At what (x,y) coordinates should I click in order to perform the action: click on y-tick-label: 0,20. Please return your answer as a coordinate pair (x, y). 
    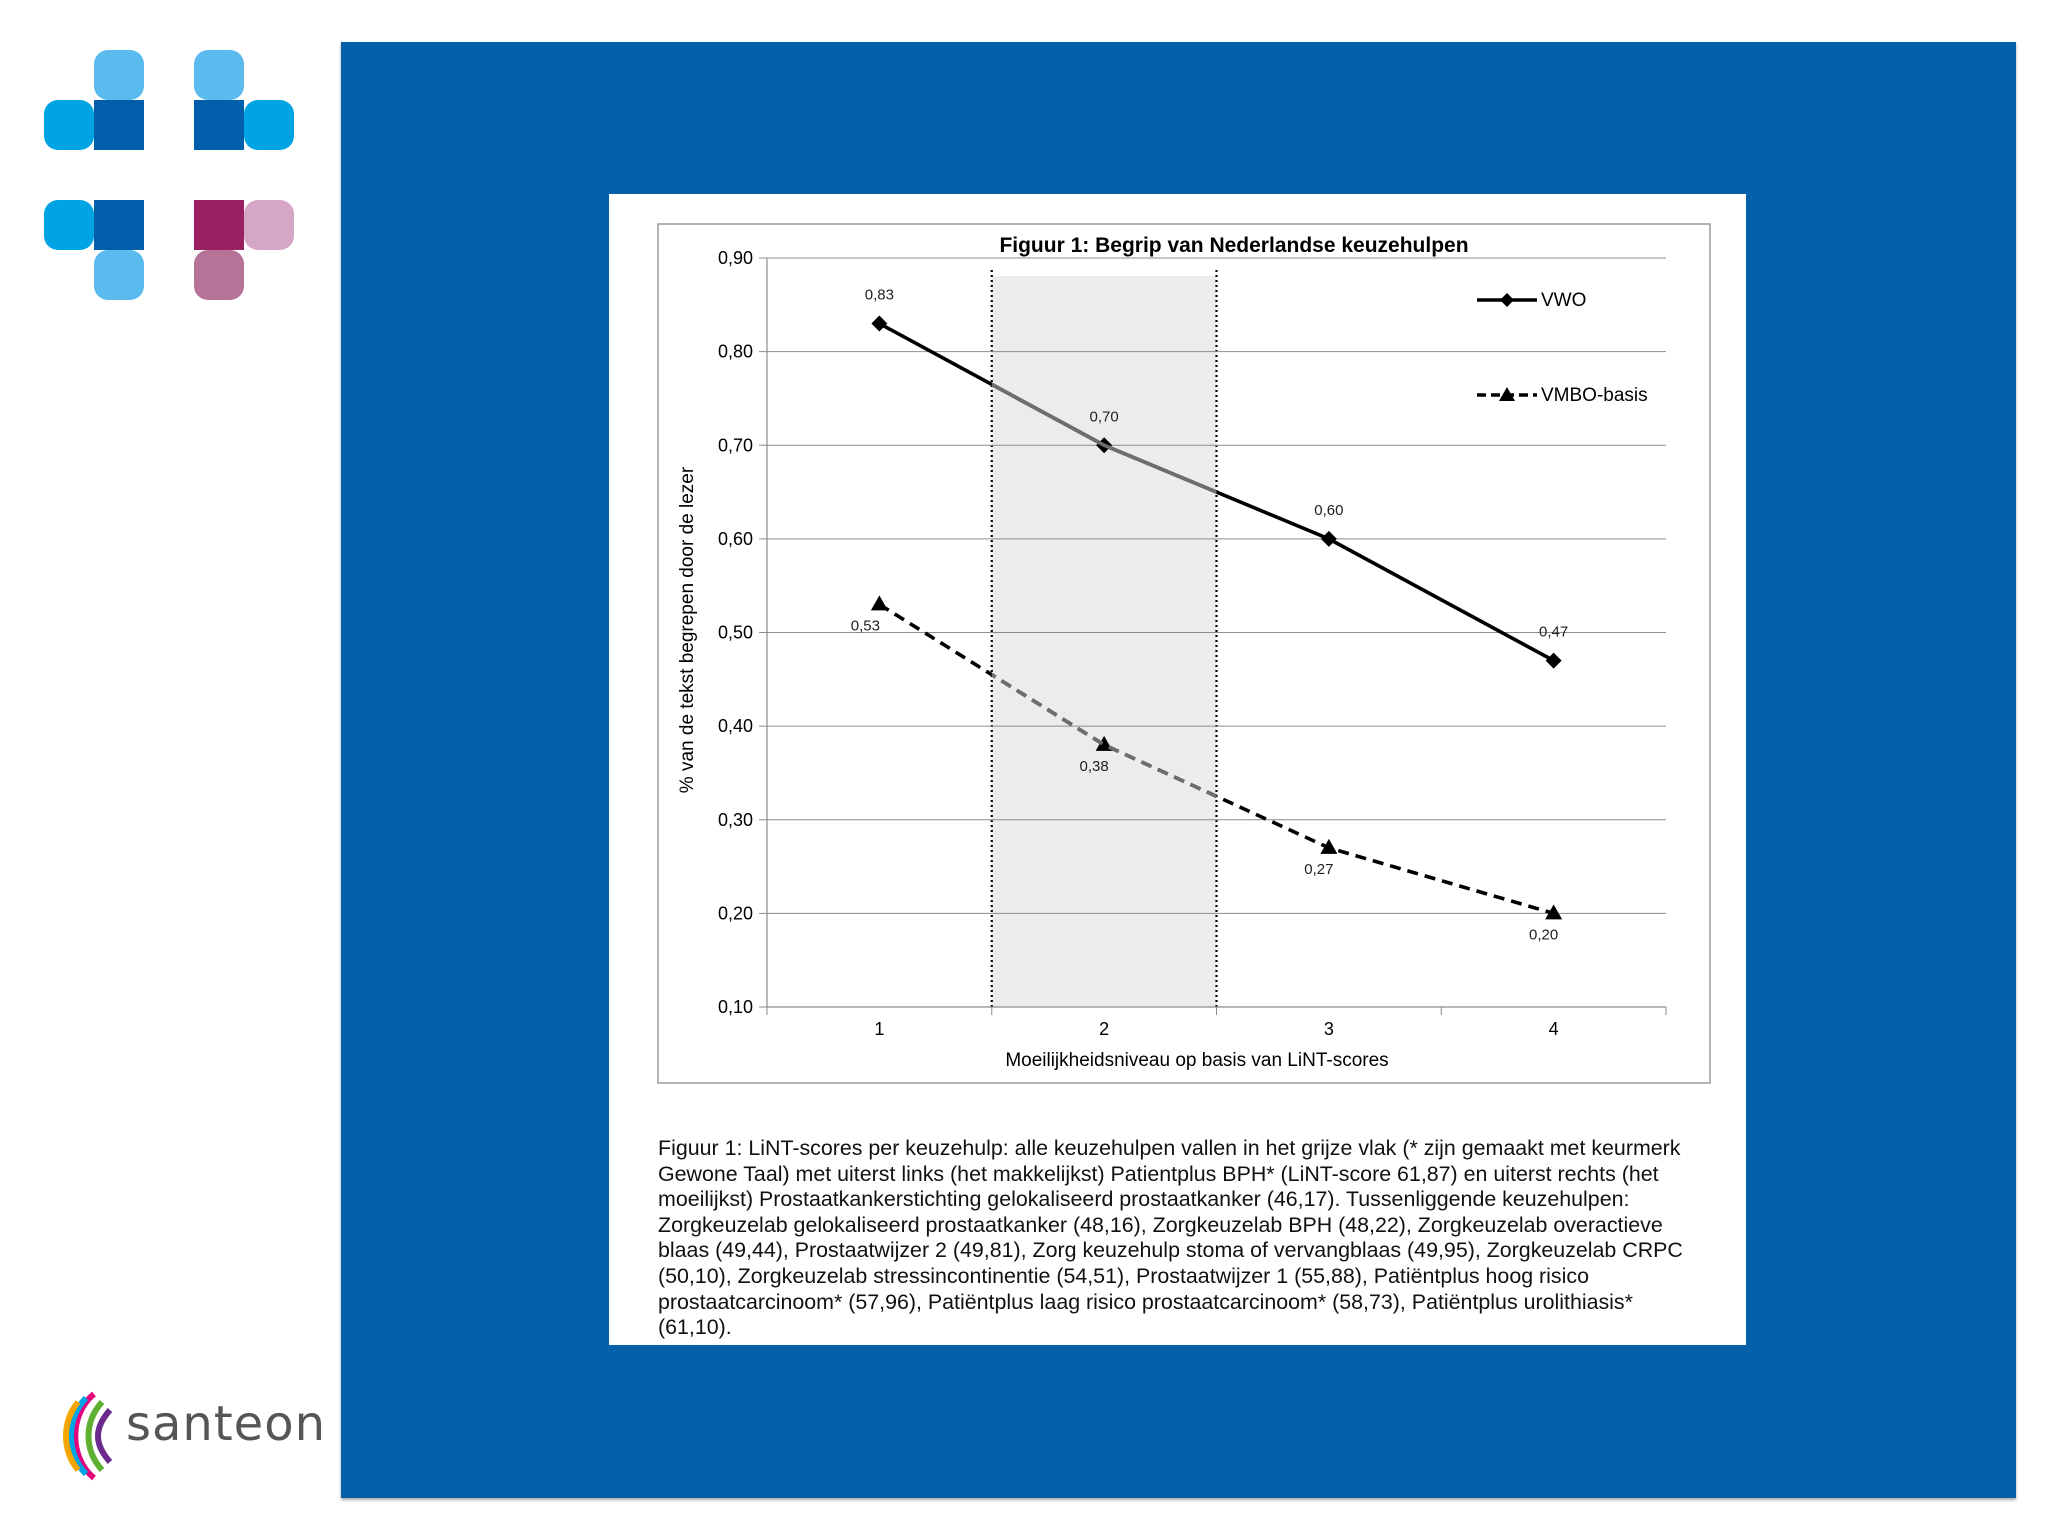
    Looking at the image, I should click on (735, 913).